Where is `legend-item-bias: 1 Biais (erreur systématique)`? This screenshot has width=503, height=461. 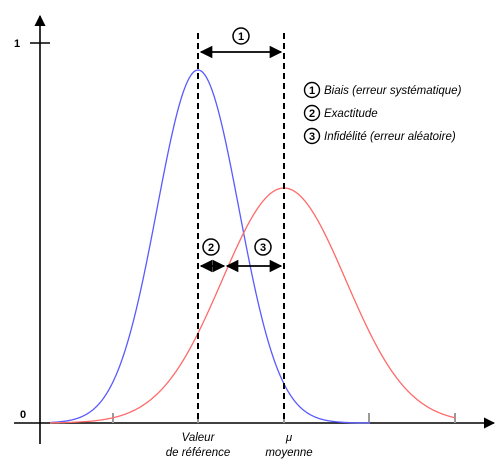 legend-item-bias: 1 Biais (erreur systématique) is located at coordinates (382, 90).